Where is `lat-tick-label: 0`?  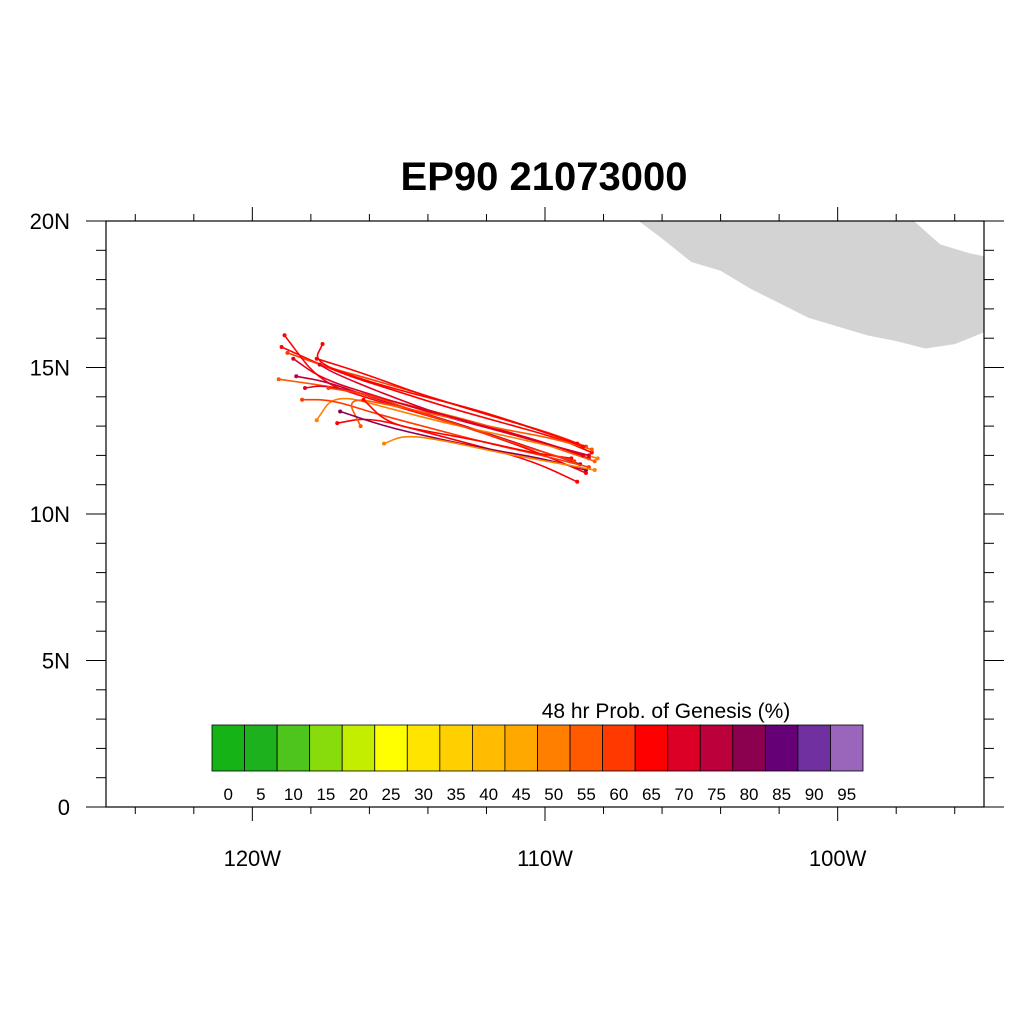 lat-tick-label: 0 is located at coordinates (64, 807).